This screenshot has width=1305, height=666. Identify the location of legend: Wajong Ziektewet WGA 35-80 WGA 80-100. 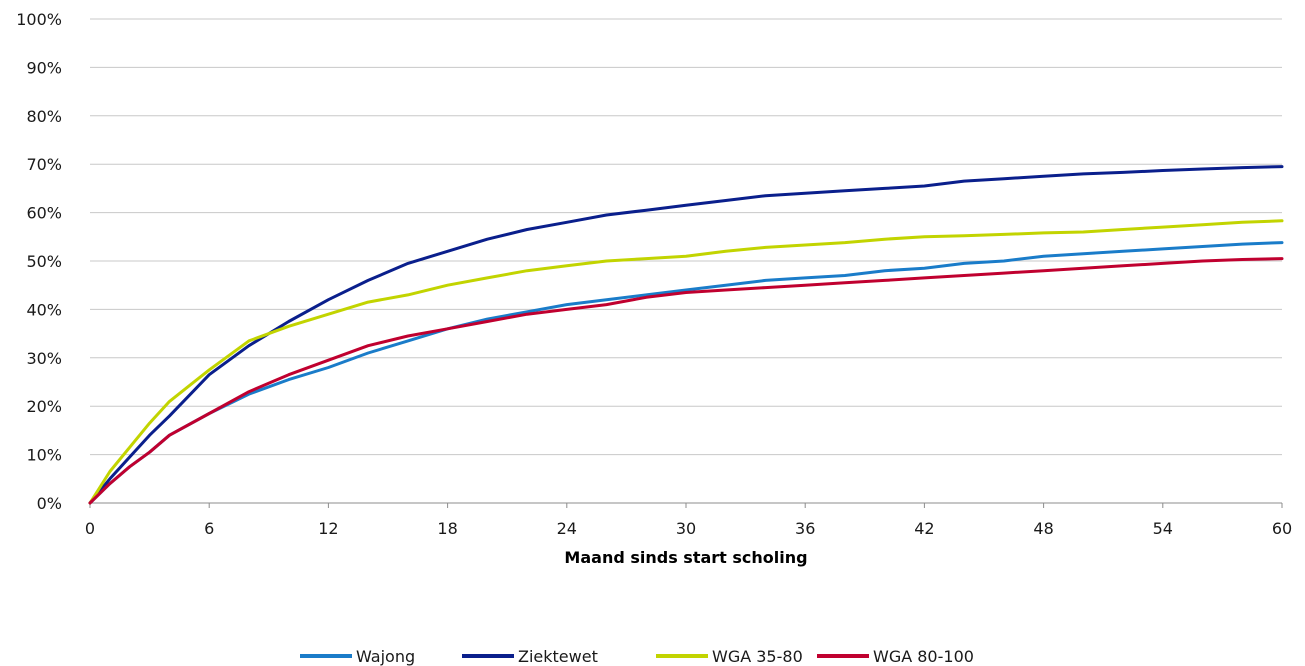
(637, 656).